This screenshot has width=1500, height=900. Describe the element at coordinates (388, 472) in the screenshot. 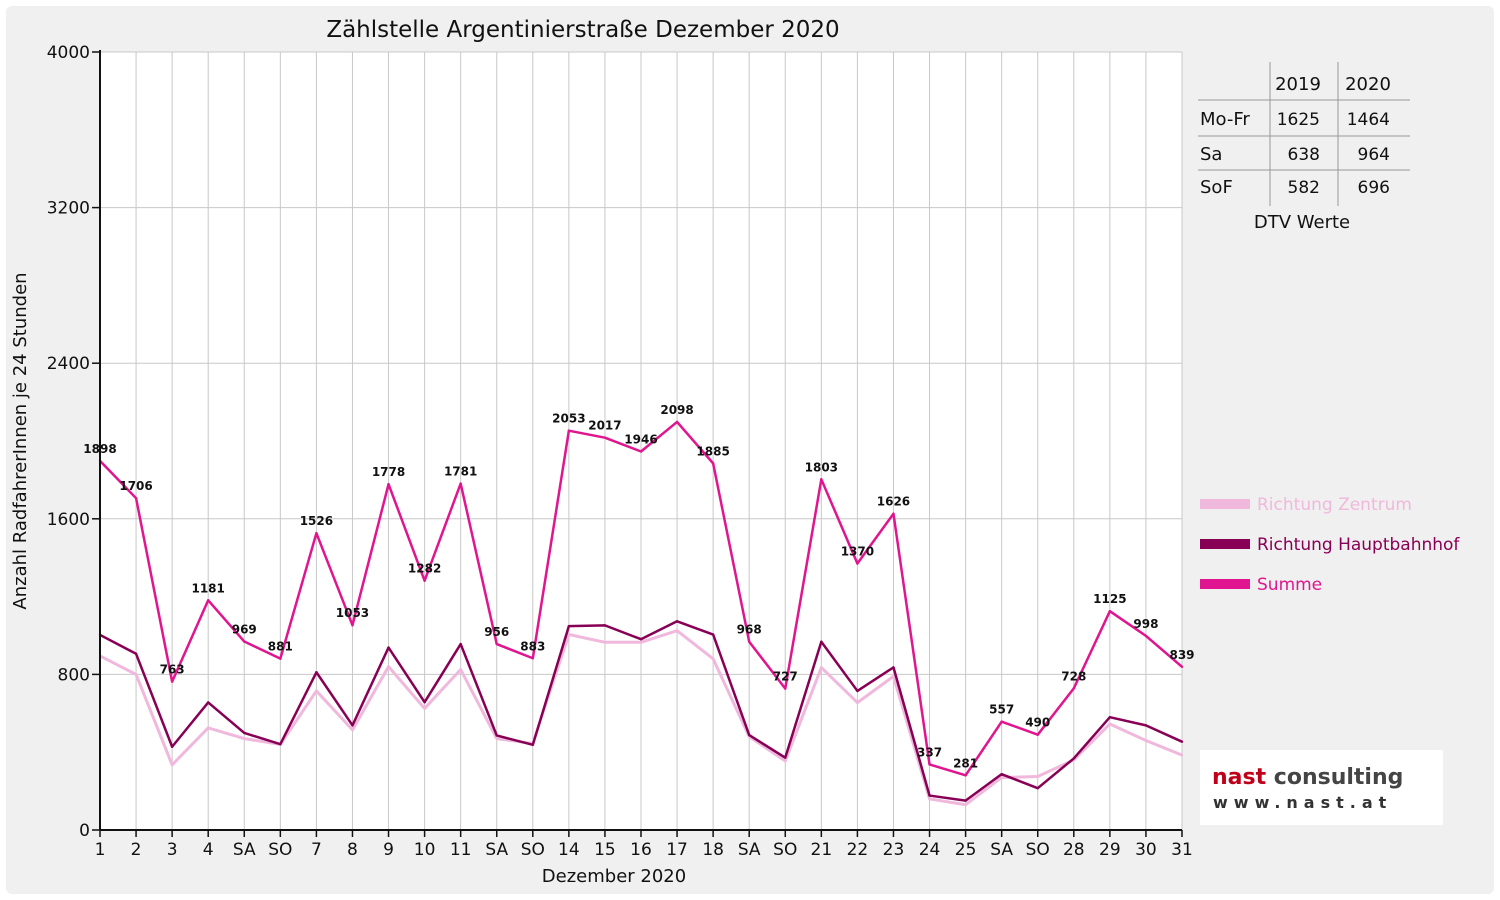

I see `data-label: 1778` at that location.